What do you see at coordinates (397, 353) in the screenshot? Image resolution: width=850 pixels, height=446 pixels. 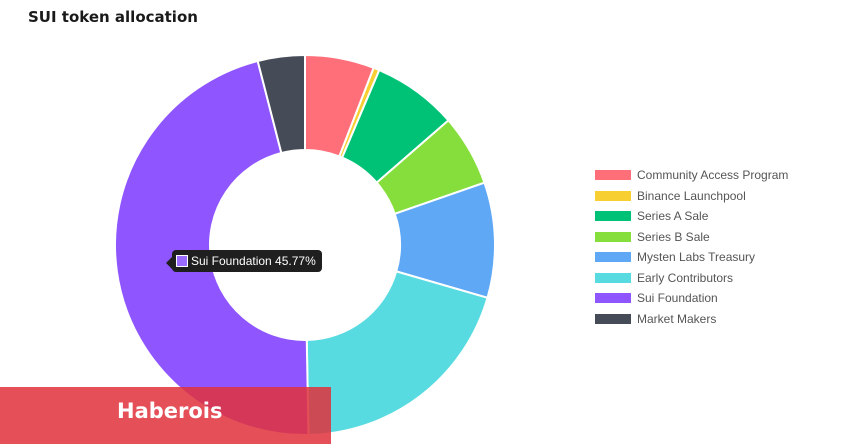 I see `donut-slice-early-contributors` at bounding box center [397, 353].